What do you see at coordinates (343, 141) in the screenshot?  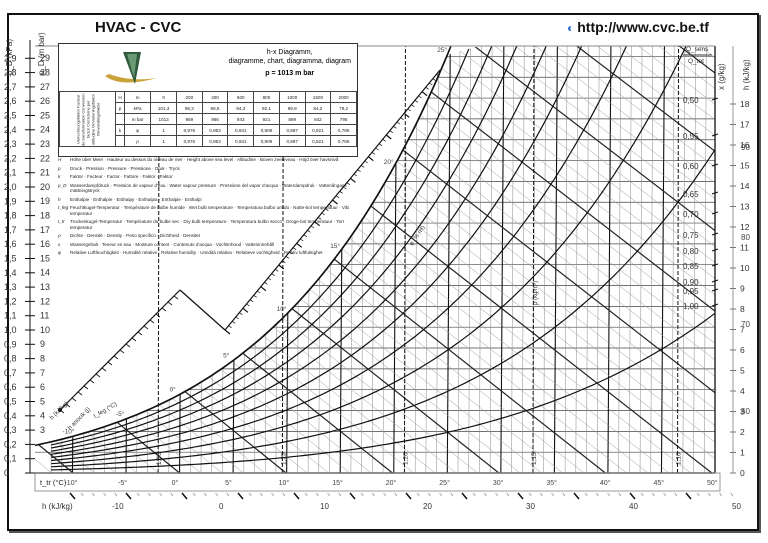 I see `table-cell: 0,785` at bounding box center [343, 141].